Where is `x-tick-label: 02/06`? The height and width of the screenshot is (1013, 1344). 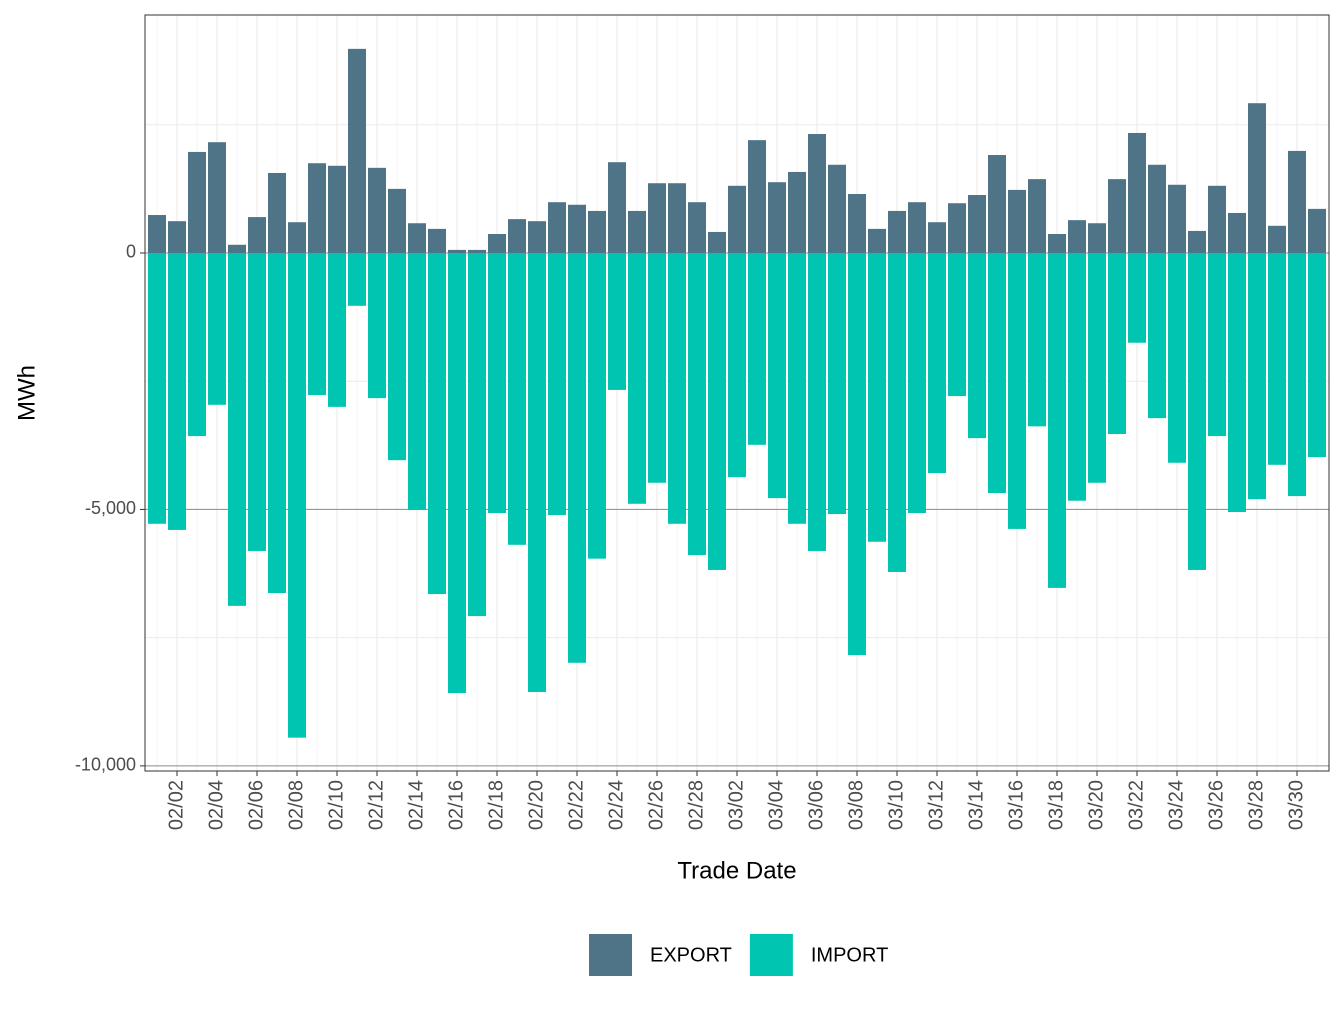 x-tick-label: 02/06 is located at coordinates (256, 805).